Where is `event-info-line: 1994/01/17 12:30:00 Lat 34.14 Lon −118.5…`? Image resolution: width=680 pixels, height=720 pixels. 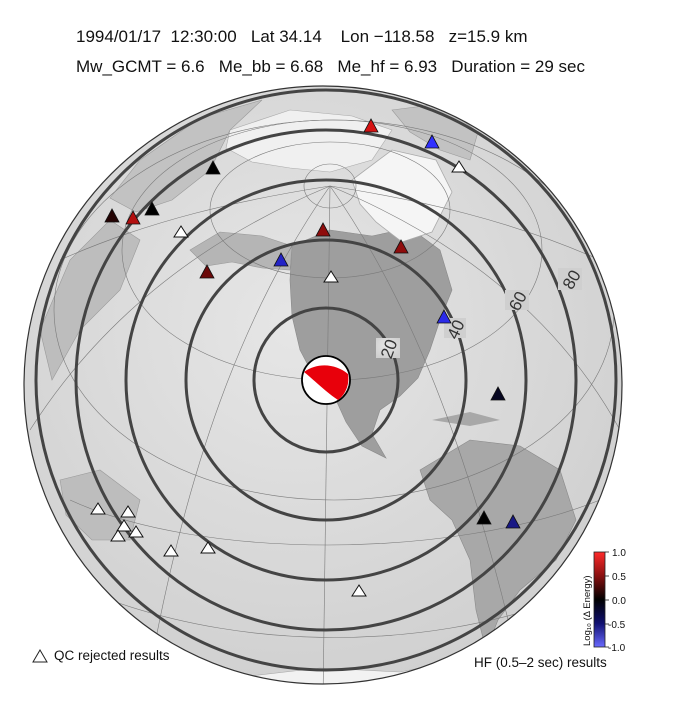
event-info-line: 1994/01/17 12:30:00 Lat 34.14 Lon −118.5… is located at coordinates (302, 36).